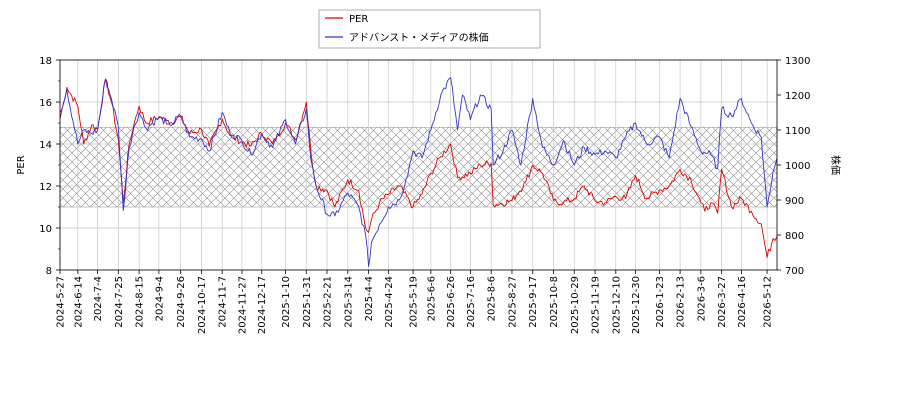 The width and height of the screenshot is (900, 400). I want to click on x-tick-label: 2024-9-26, so click(181, 302).